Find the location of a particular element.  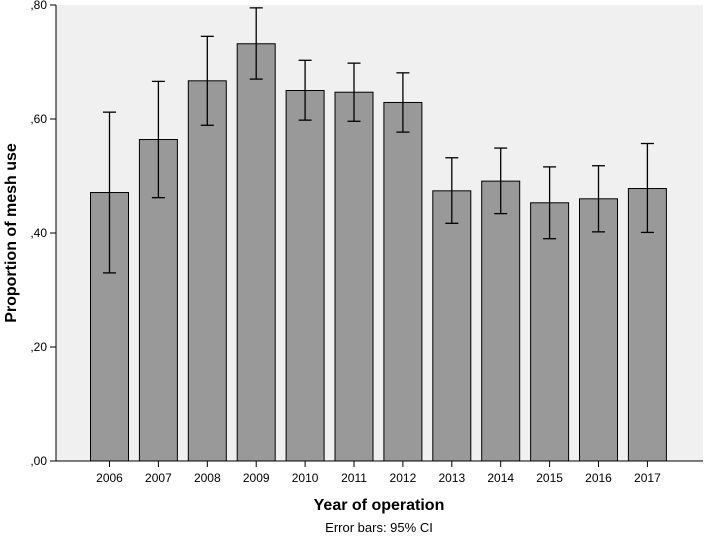

error-bar-footnote: Error bars: 95% CI is located at coordinates (379, 527).